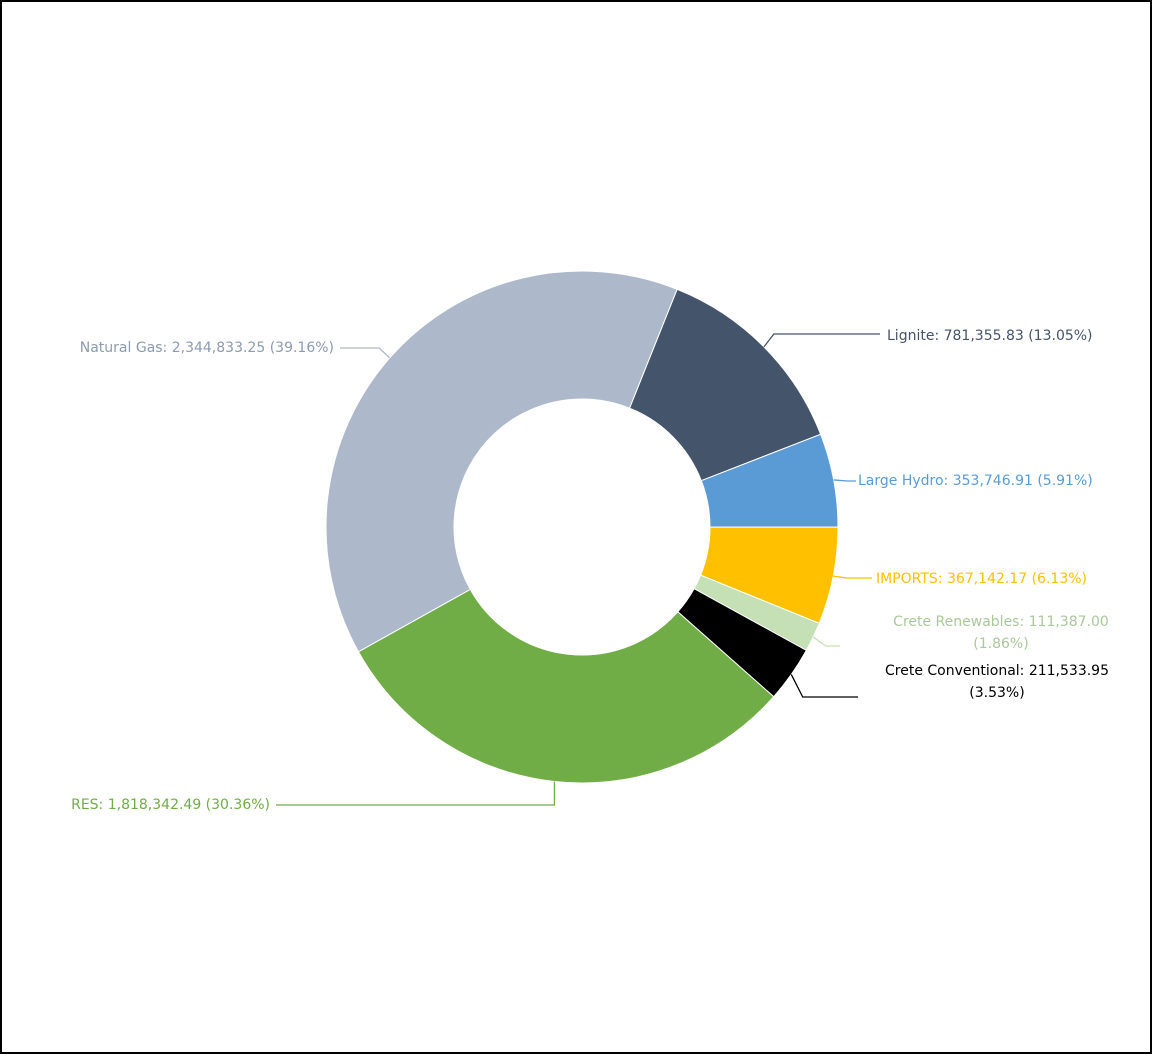  I want to click on data-label: RES: 1,818,342.49 (30.36%), so click(170, 805).